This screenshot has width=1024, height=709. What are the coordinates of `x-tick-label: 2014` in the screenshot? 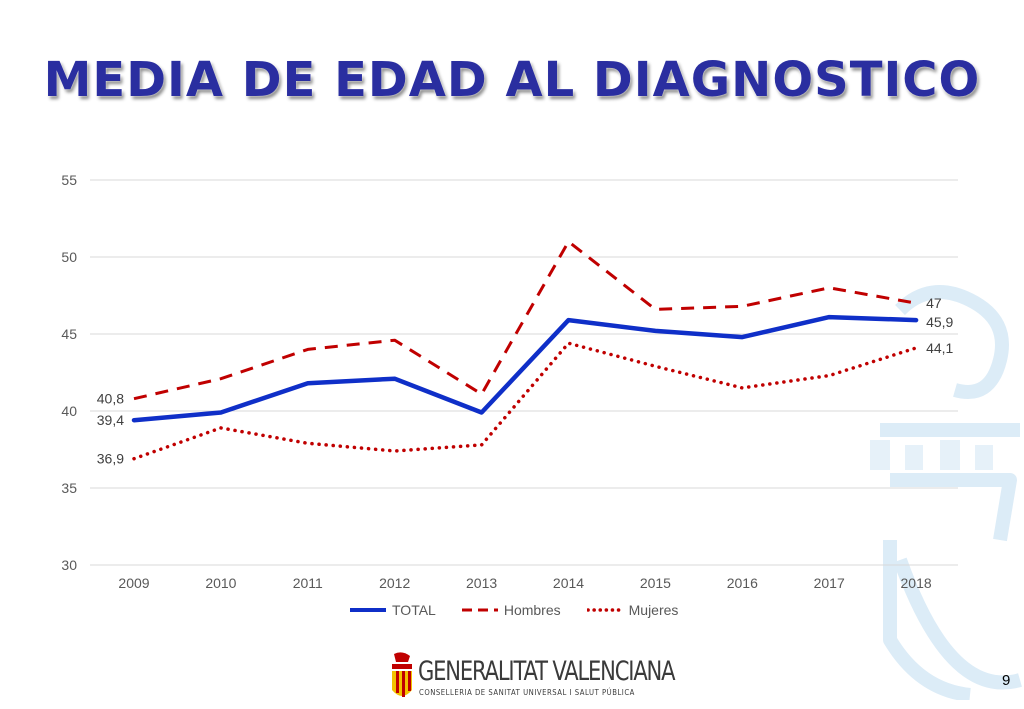 It's located at (568, 583).